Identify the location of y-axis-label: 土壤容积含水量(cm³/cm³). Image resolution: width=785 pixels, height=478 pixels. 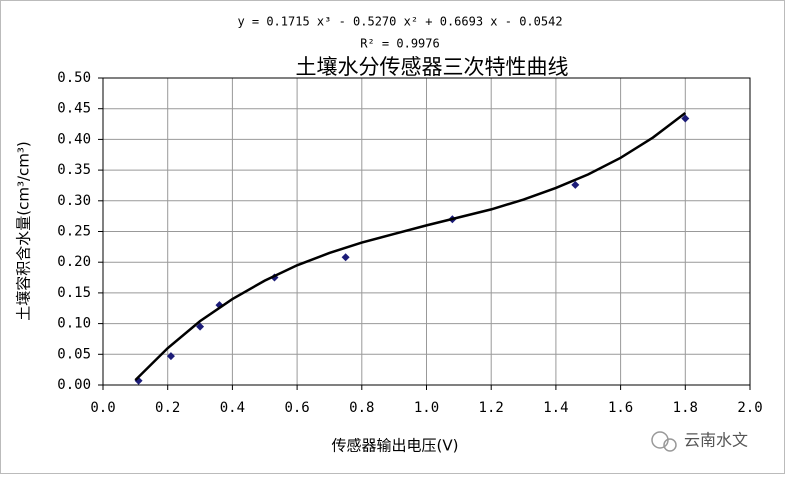
(24, 231).